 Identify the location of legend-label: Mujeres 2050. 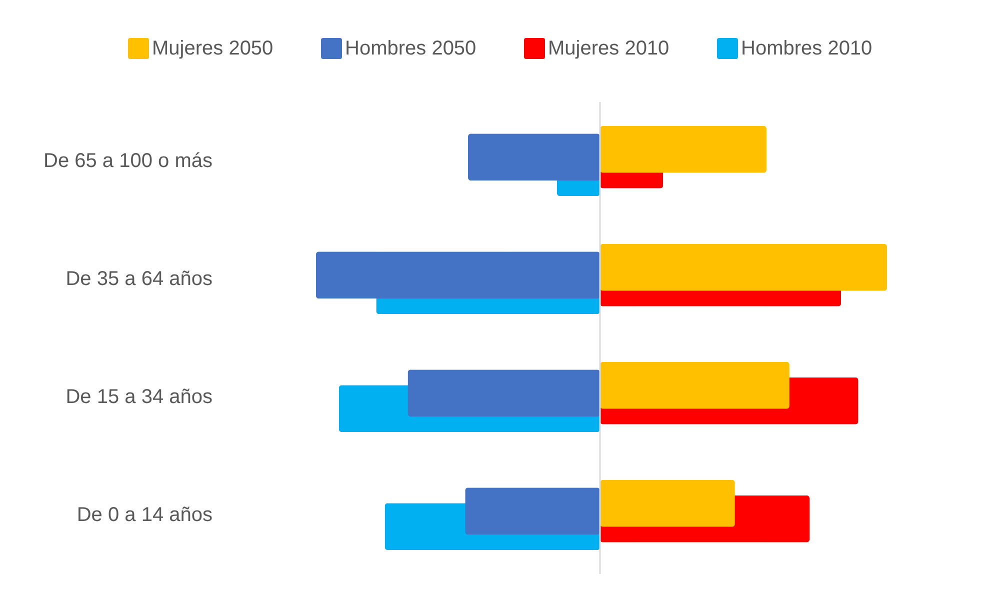
(213, 49).